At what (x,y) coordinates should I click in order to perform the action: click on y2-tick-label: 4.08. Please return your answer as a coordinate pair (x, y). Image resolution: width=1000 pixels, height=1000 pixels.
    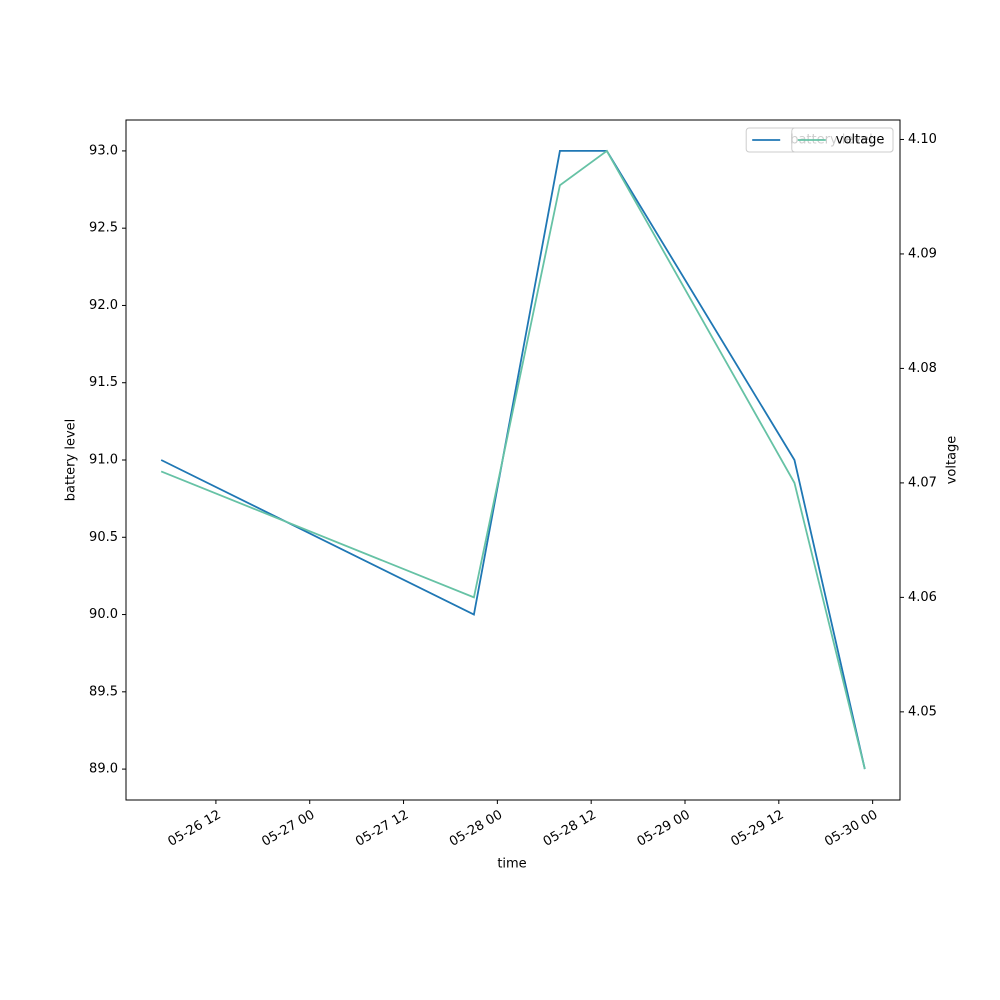
    Looking at the image, I should click on (922, 368).